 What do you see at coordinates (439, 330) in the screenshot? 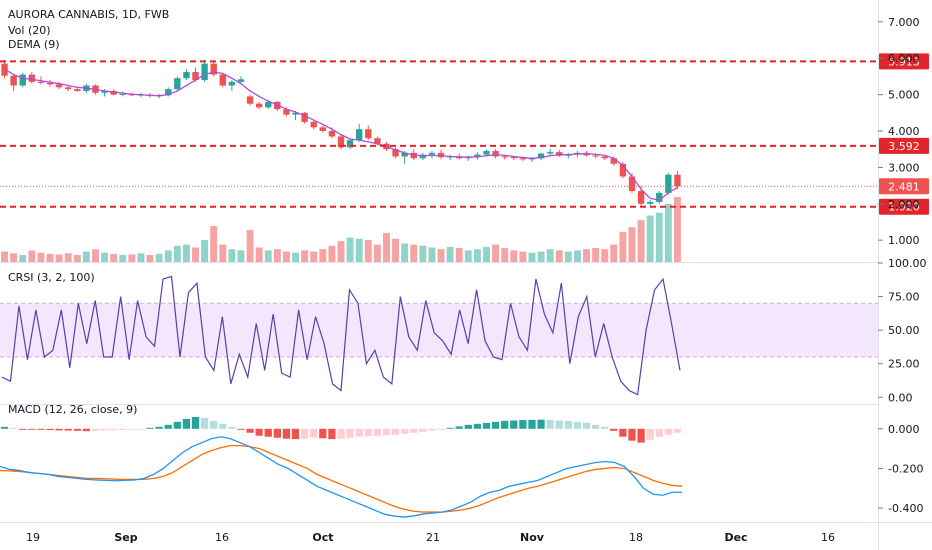
I see `crsi-band` at bounding box center [439, 330].